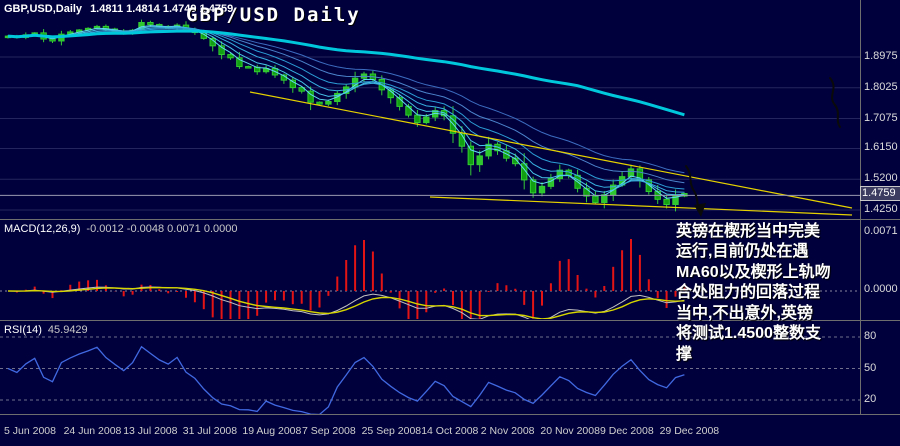 Image resolution: width=900 pixels, height=446 pixels. Describe the element at coordinates (881, 231) in the screenshot. I see `macd-axis-label: 0.0071` at that location.